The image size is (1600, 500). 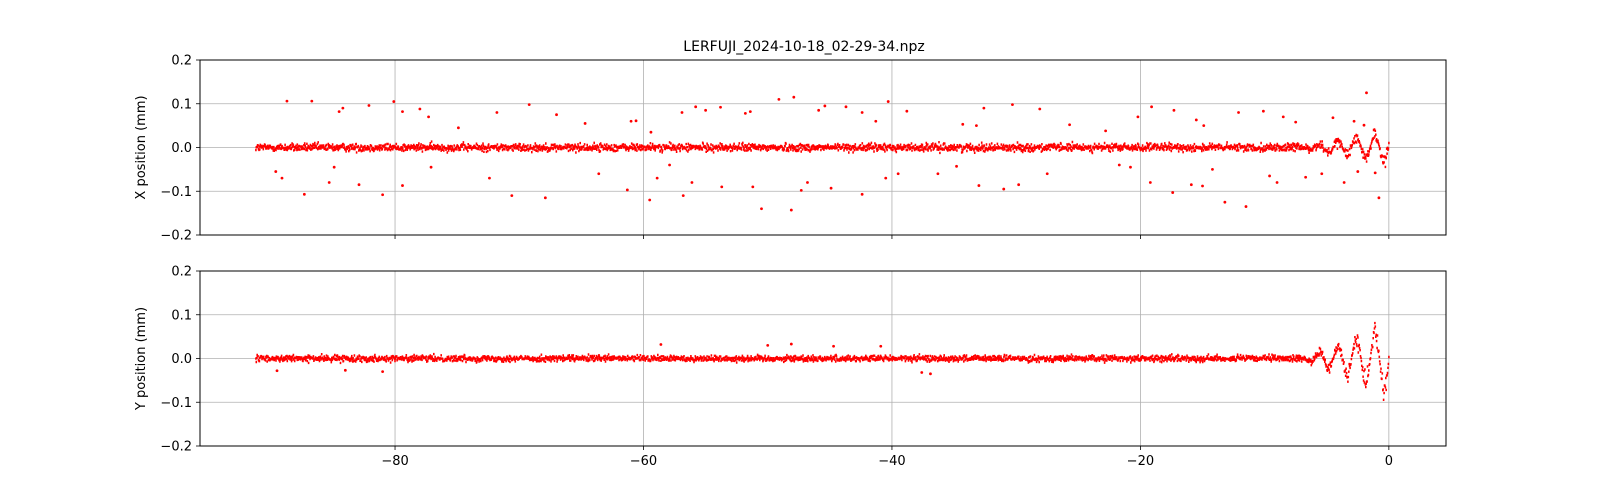 What do you see at coordinates (141, 147) in the screenshot?
I see `x-panel-ylabel: X position (mm)` at bounding box center [141, 147].